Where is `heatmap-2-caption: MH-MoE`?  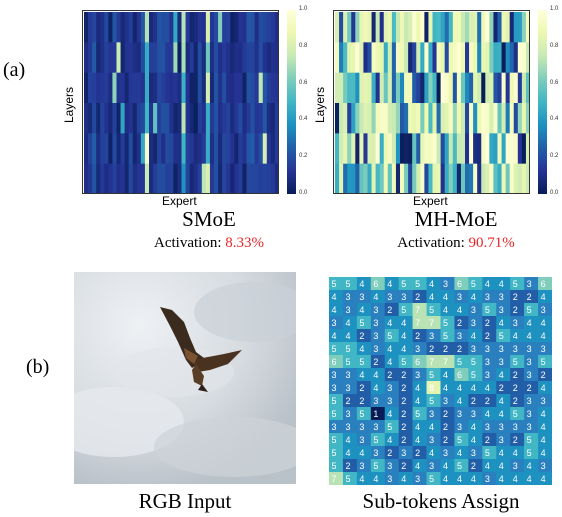 heatmap-2-caption: MH-MoE is located at coordinates (456, 219).